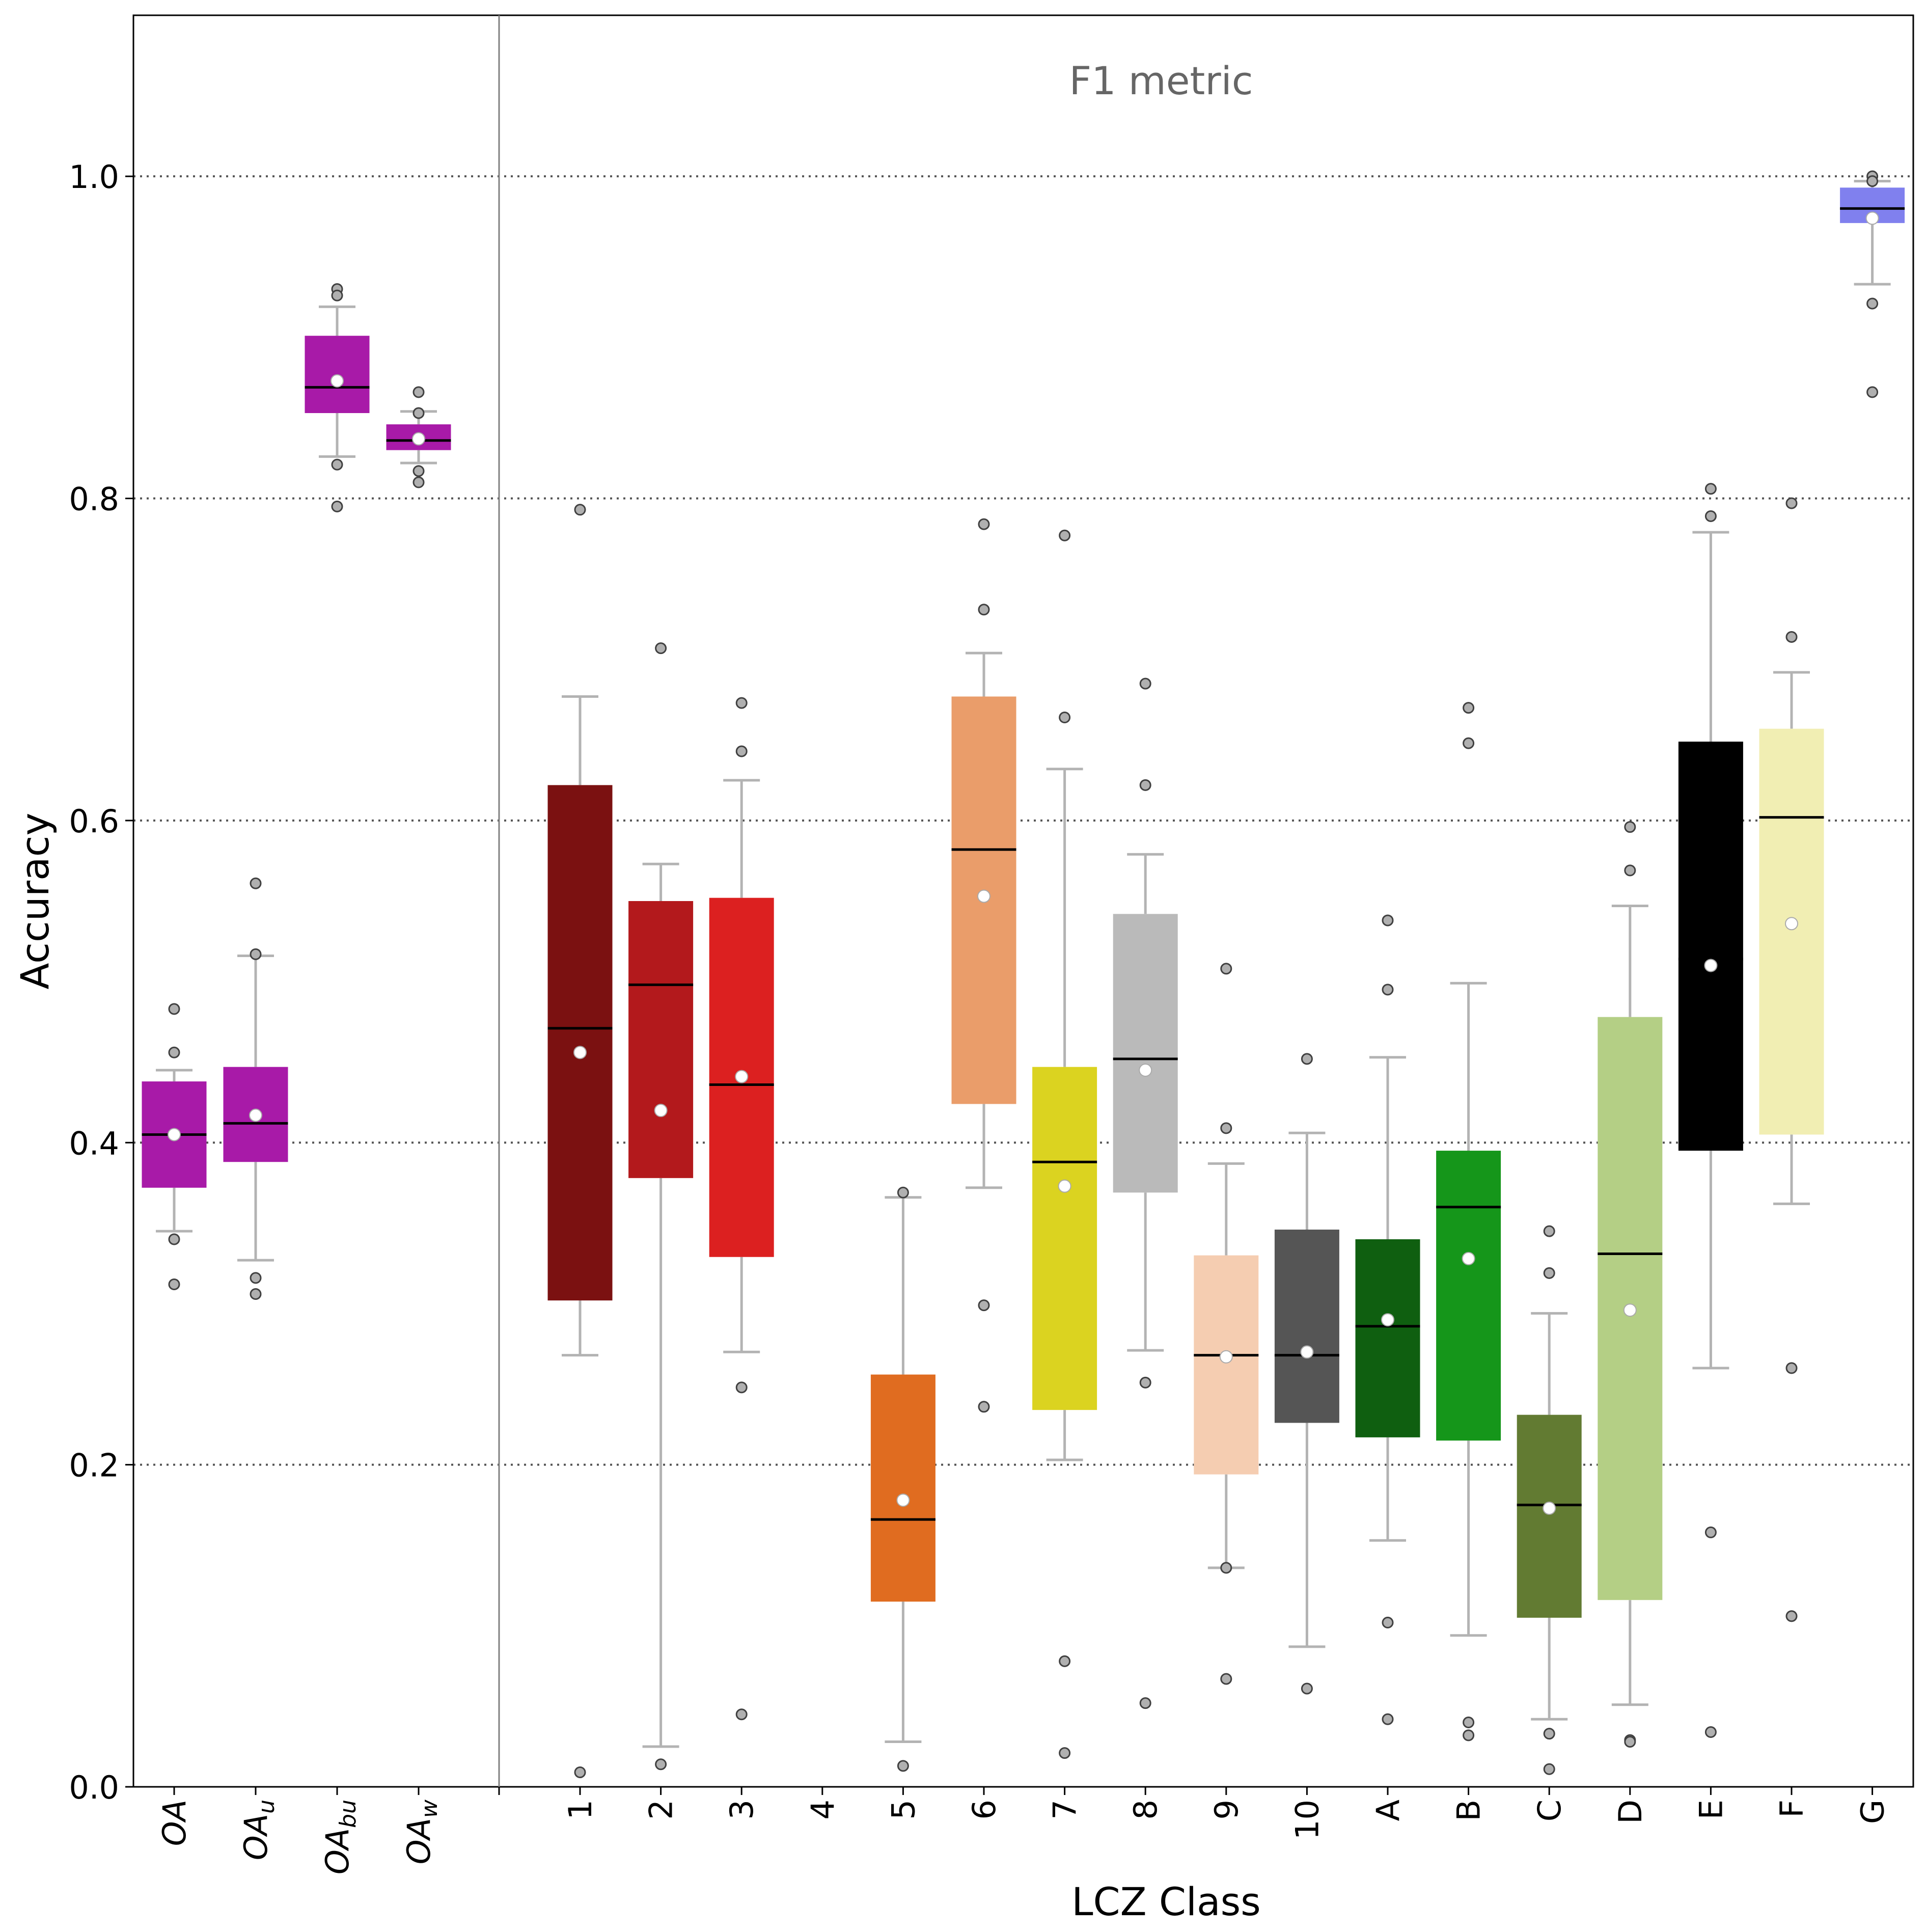  What do you see at coordinates (1065, 1809) in the screenshot?
I see `x-tick-label: 7` at bounding box center [1065, 1809].